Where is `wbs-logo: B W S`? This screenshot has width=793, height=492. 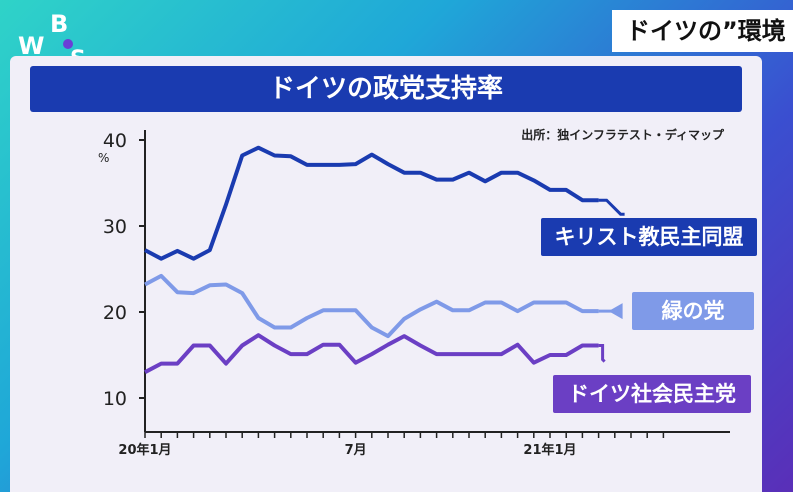
wbs-logo: B W S is located at coordinates (52, 39).